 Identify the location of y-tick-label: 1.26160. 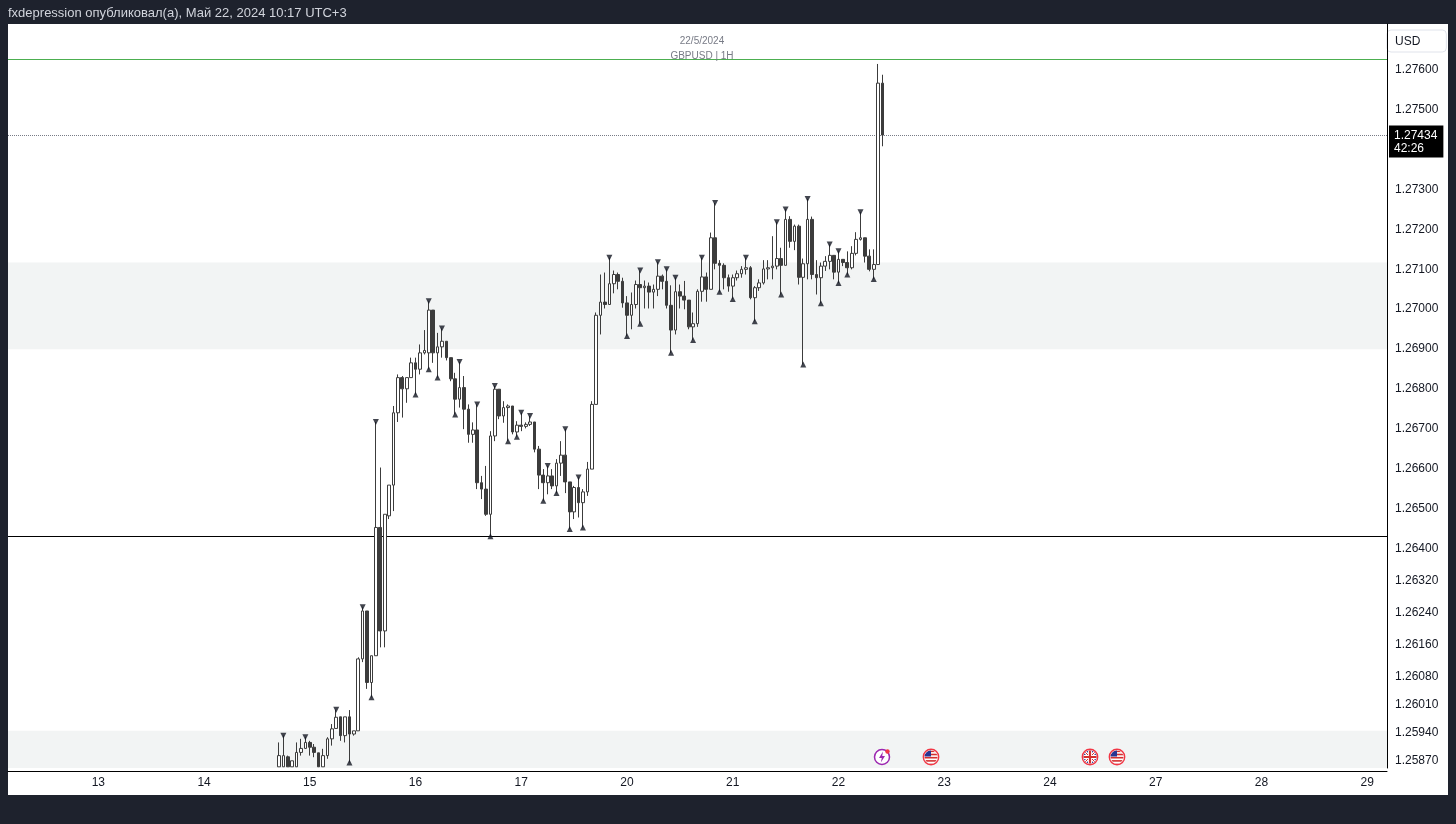
(1417, 644).